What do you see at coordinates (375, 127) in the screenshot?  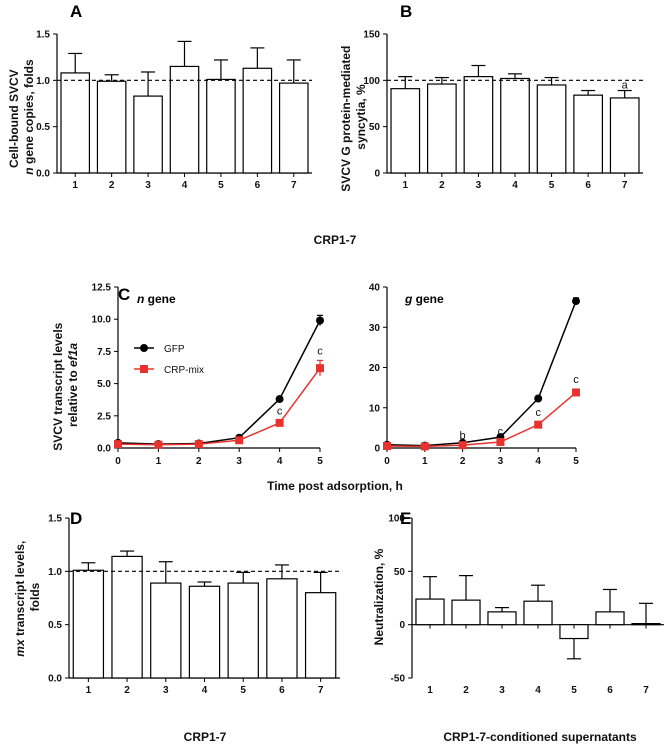 I see `panel-b-ytick-label-1: 50` at bounding box center [375, 127].